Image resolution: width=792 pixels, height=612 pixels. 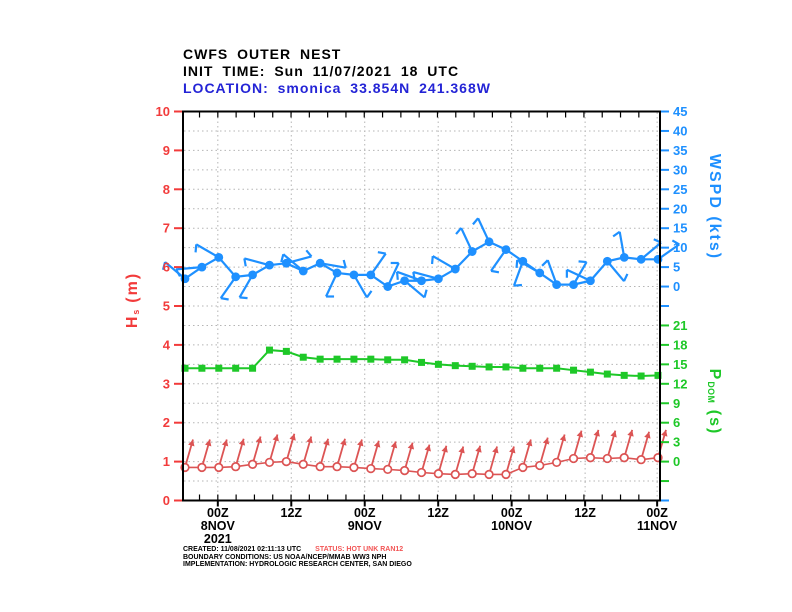 What do you see at coordinates (512, 526) in the screenshot?
I see `tick-label: 10NOV` at bounding box center [512, 526].